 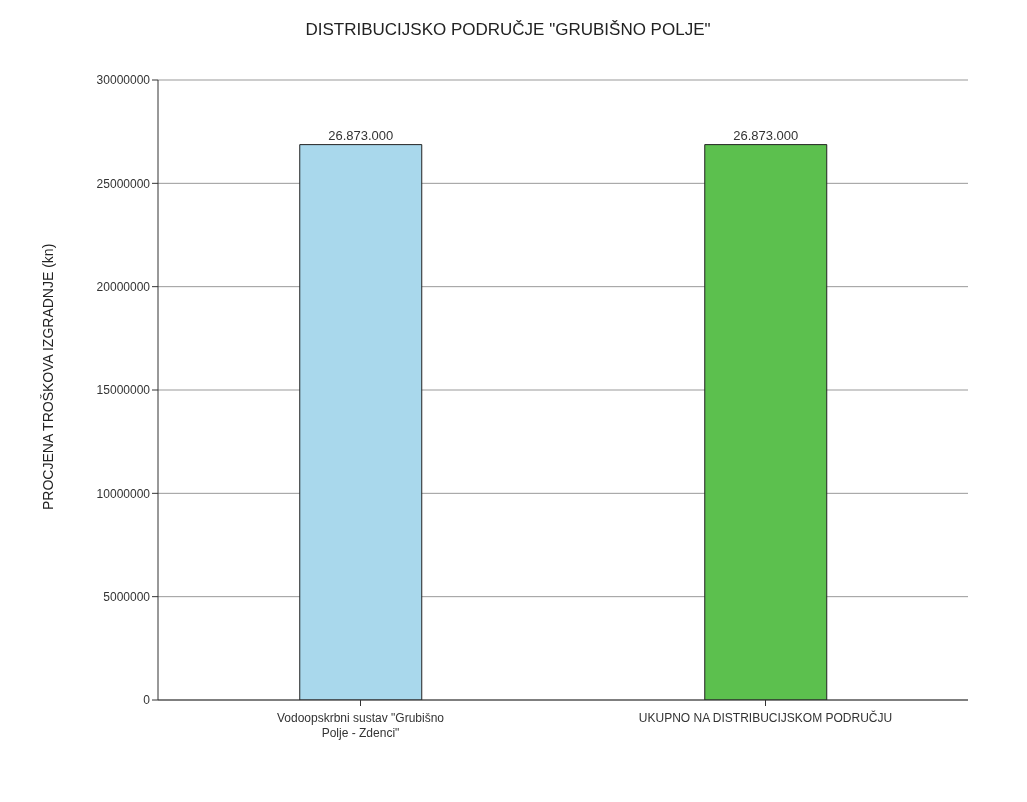 What do you see at coordinates (123, 390) in the screenshot?
I see `y-tick-label: 15000000` at bounding box center [123, 390].